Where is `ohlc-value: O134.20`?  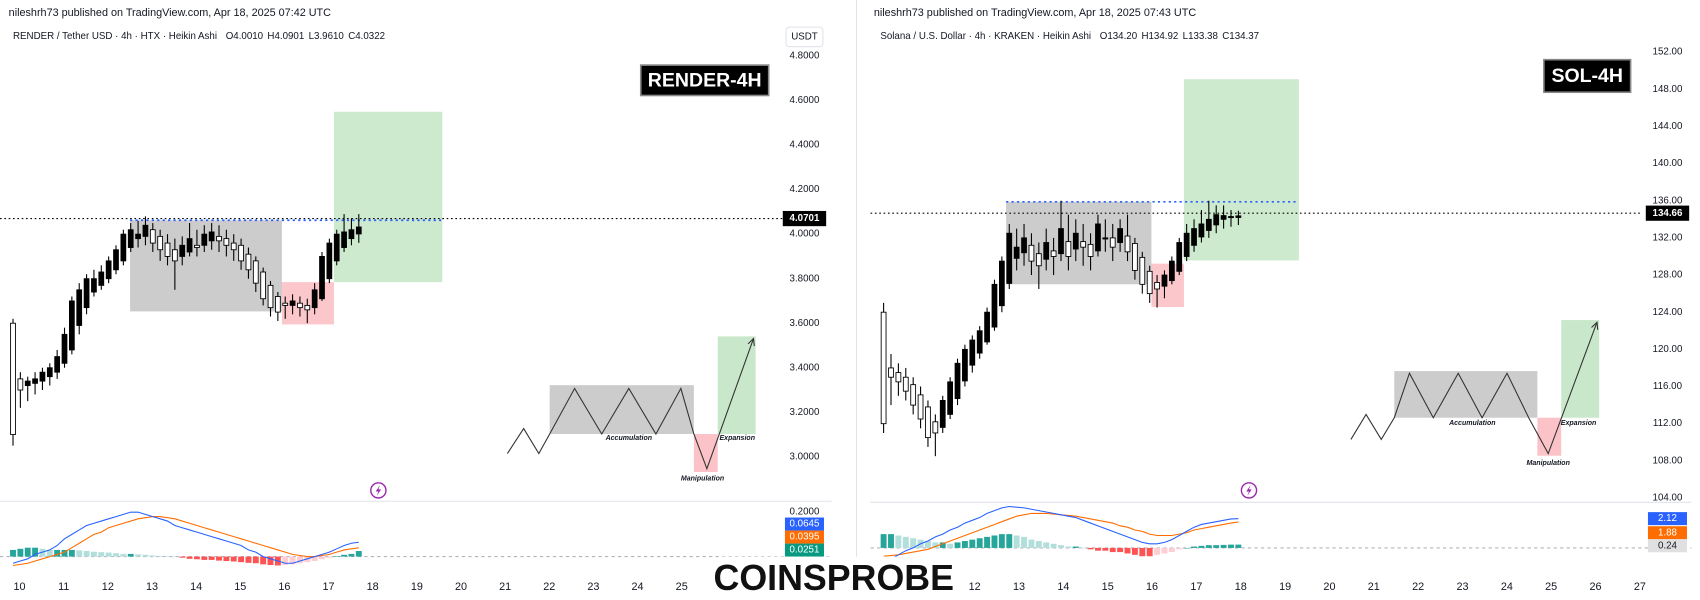 ohlc-value: O134.20 is located at coordinates (1119, 35).